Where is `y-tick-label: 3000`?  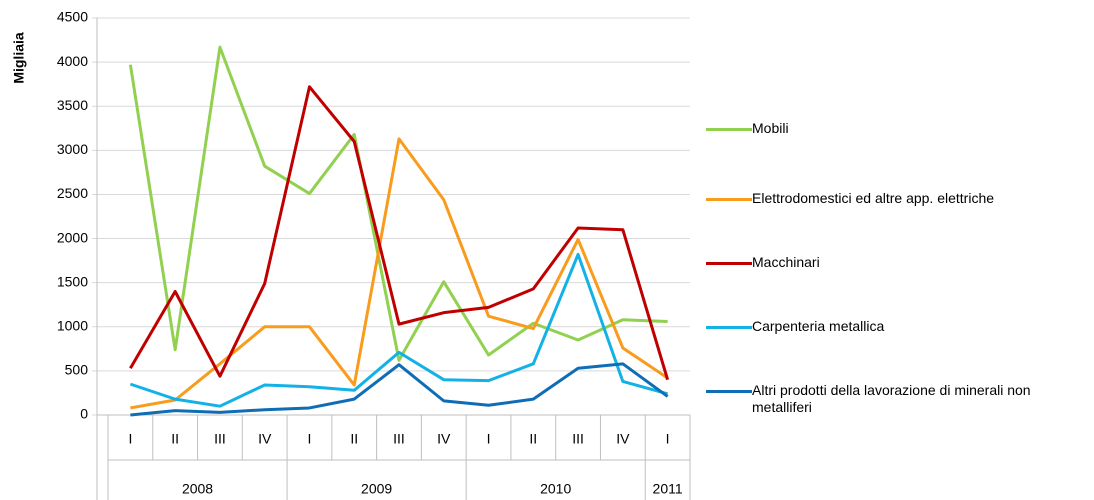
y-tick-label: 3000 is located at coordinates (72, 149).